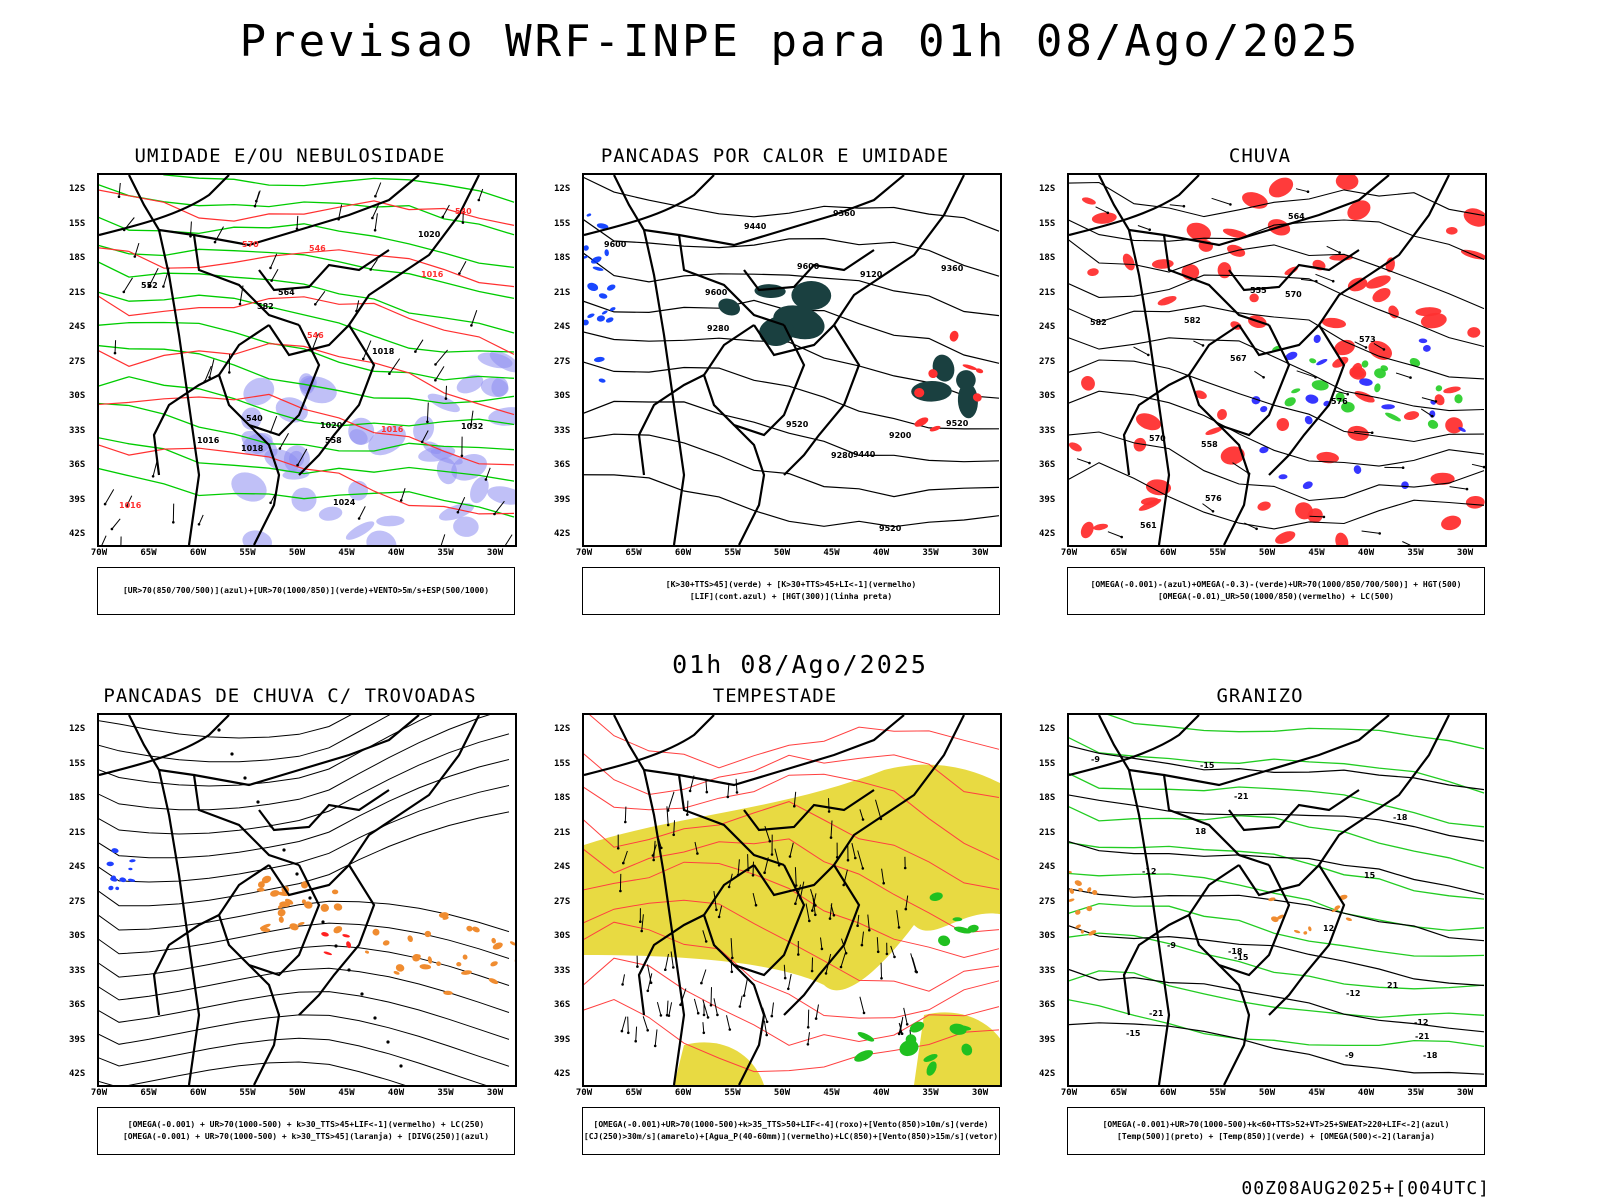 This screenshot has height=1200, width=1600. What do you see at coordinates (304, 990) in the screenshot?
I see `streamline` at bounding box center [304, 990].